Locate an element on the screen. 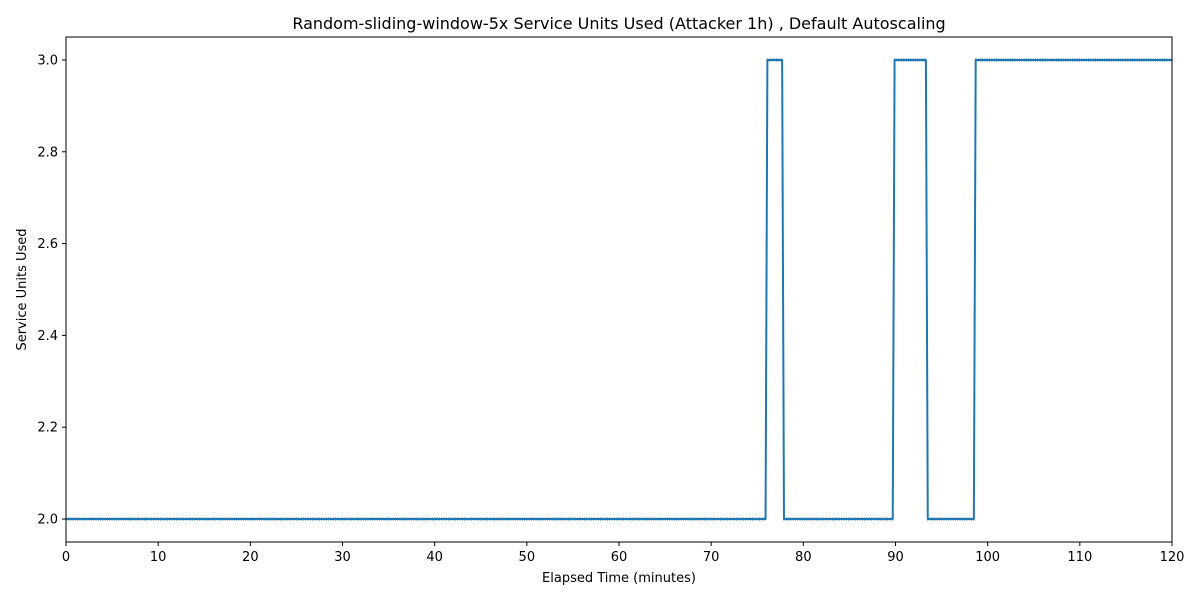 This screenshot has height=600, width=1200. x-tick-label: 100 is located at coordinates (987, 557).